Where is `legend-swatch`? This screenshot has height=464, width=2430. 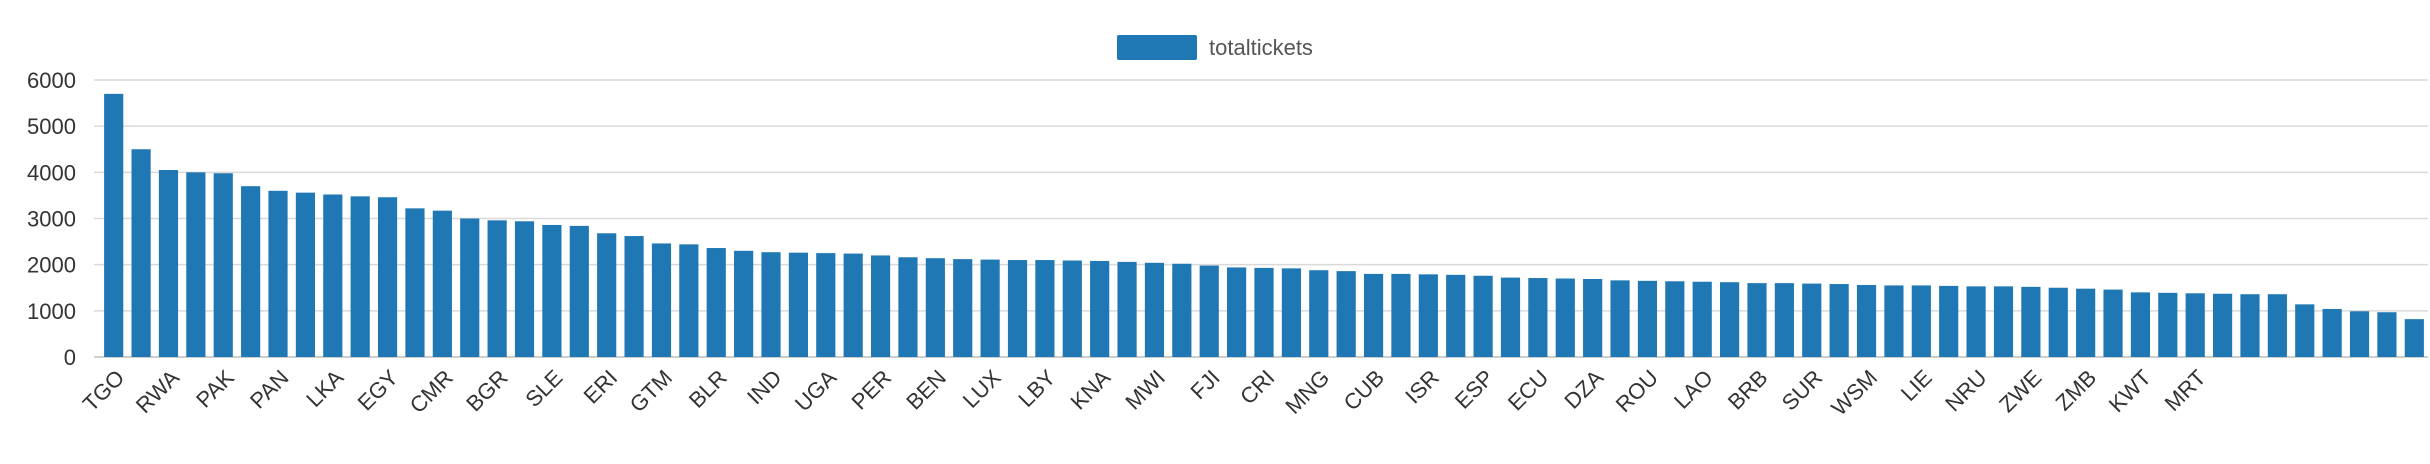
legend-swatch is located at coordinates (1157, 47).